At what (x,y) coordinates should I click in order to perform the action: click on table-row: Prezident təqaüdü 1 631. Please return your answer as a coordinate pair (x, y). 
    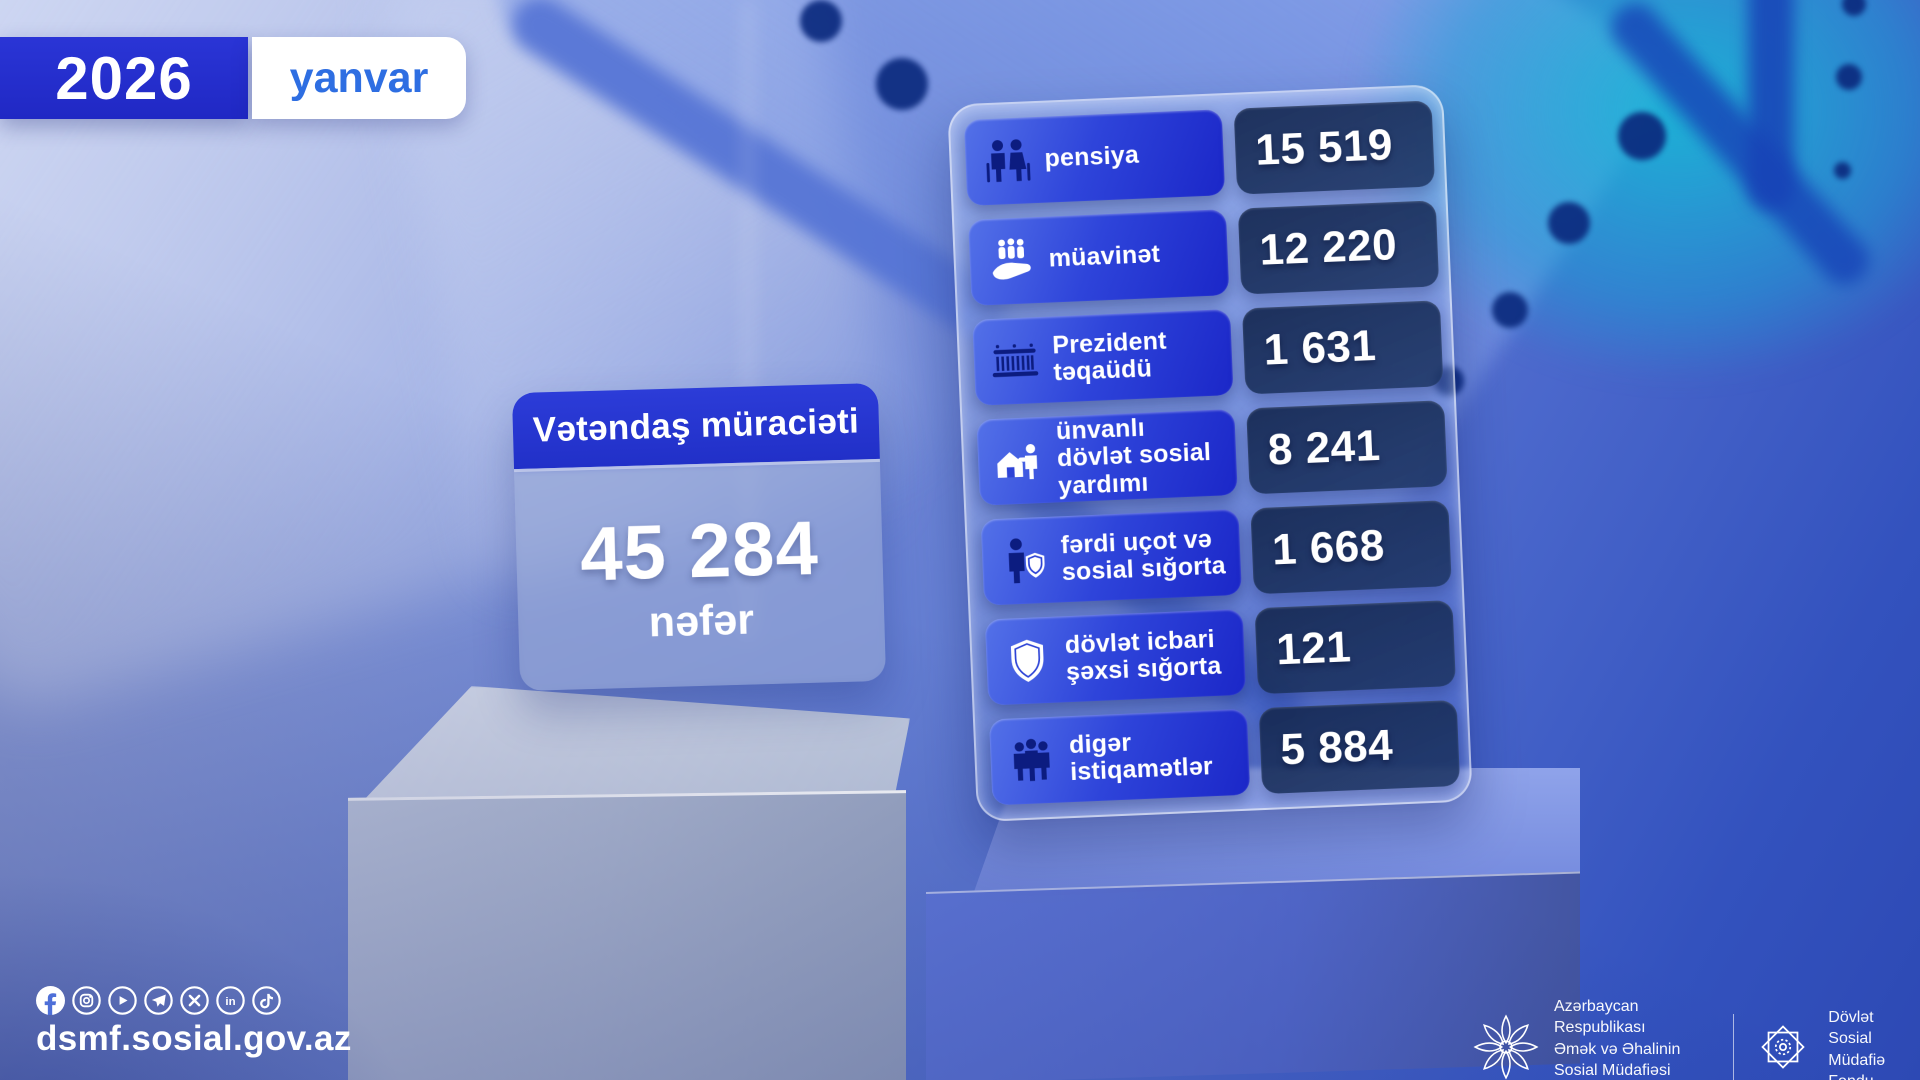
    Looking at the image, I should click on (1208, 353).